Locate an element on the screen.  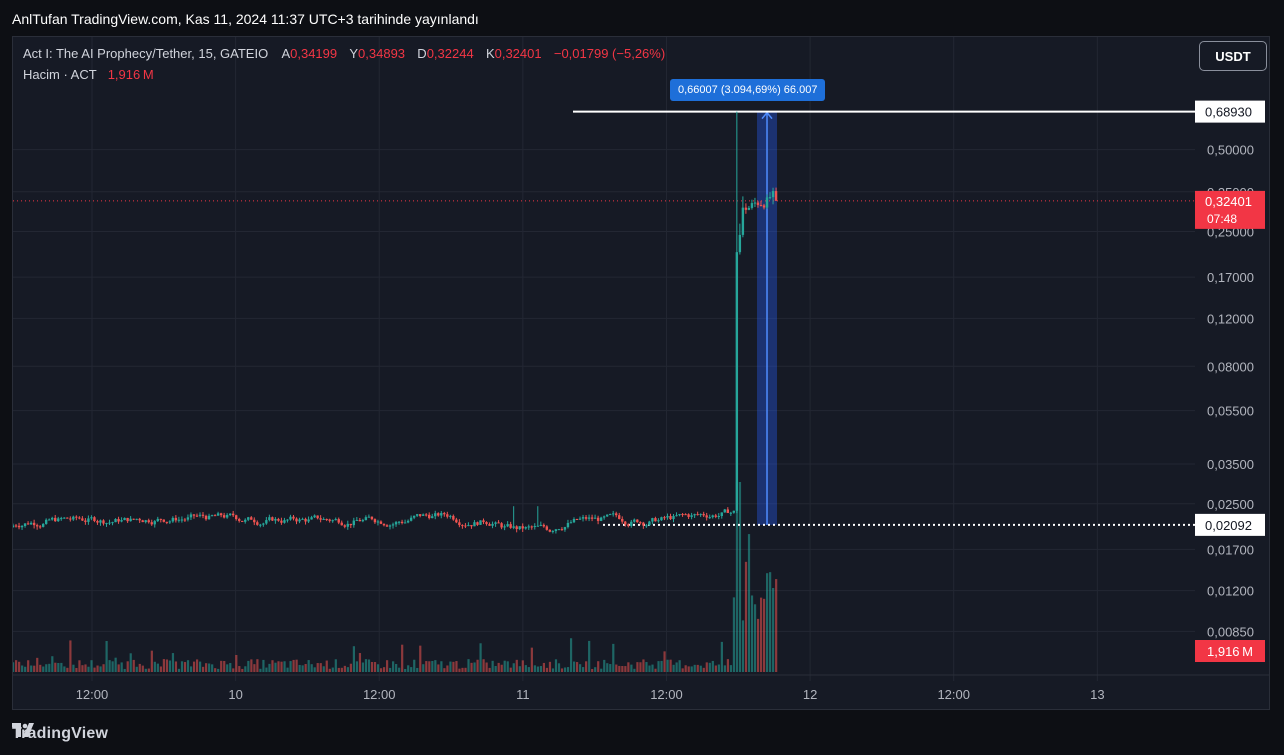
measure-arrow-head is located at coordinates (767, 115).